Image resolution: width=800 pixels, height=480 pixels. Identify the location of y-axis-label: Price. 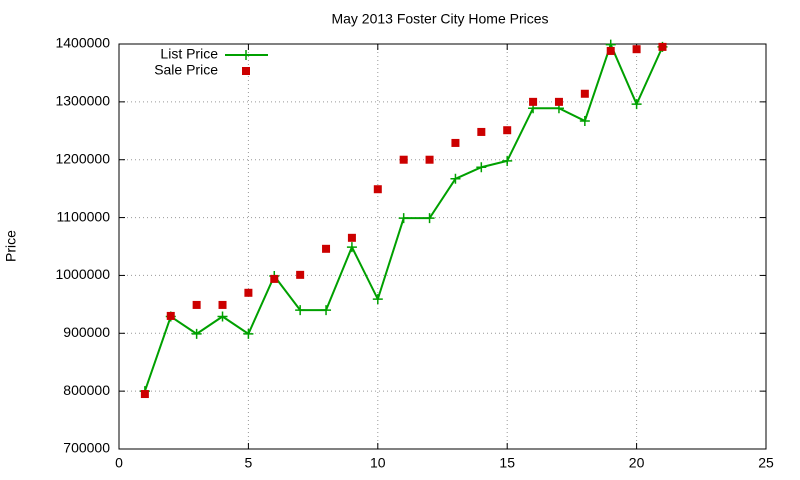
(11, 246).